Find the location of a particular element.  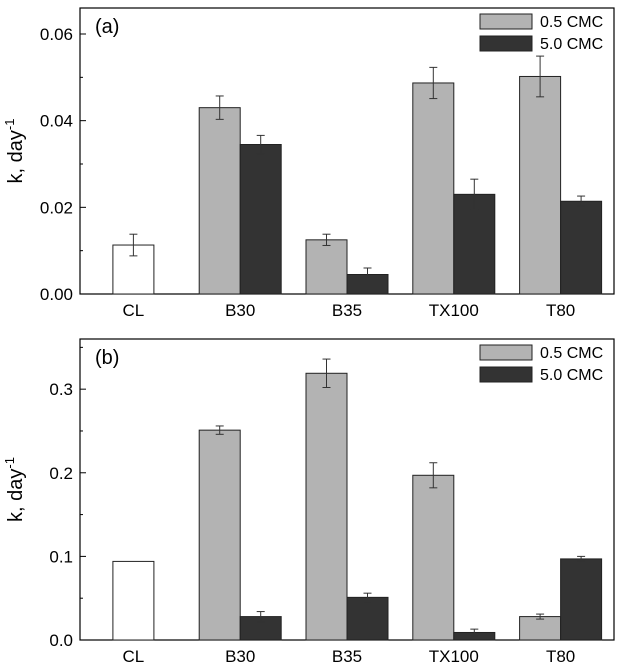

panel-label: (a) is located at coordinates (107, 27).